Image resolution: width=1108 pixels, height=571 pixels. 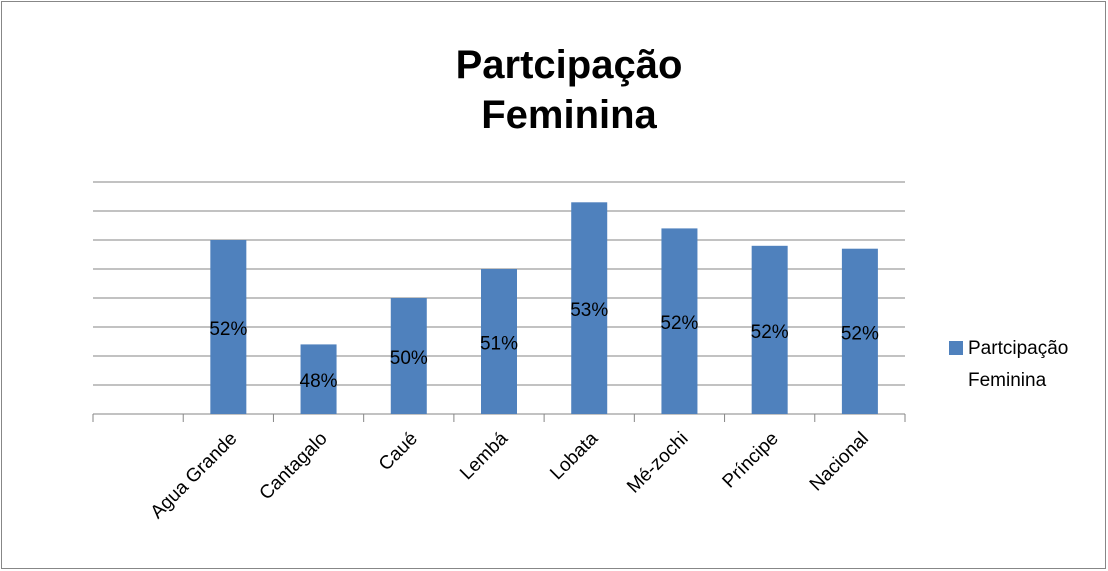 I want to click on legend: Partcipação Feminina, so click(x=1024, y=365).